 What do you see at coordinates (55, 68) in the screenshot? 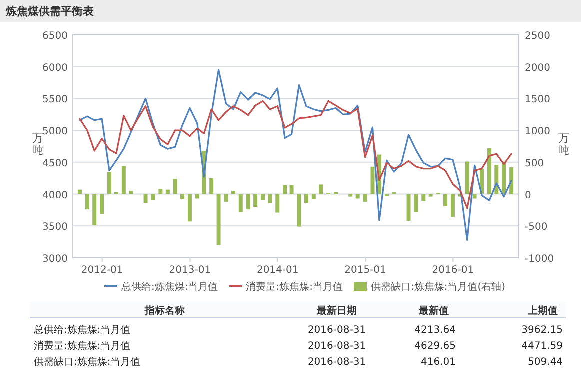
I see `y-tick-label: 6000` at bounding box center [55, 68].